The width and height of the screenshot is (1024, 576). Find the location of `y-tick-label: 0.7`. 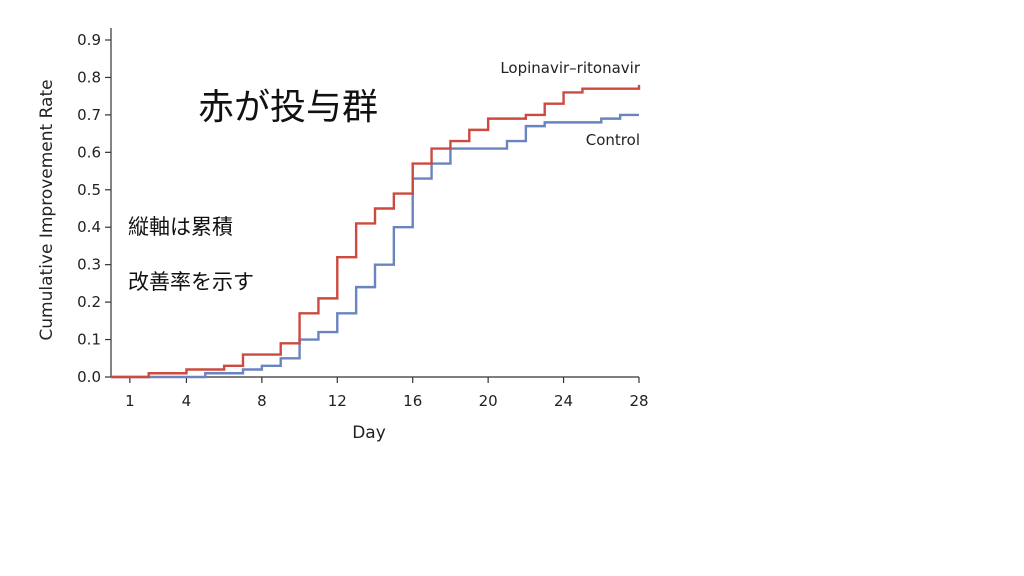

y-tick-label: 0.7 is located at coordinates (89, 115).